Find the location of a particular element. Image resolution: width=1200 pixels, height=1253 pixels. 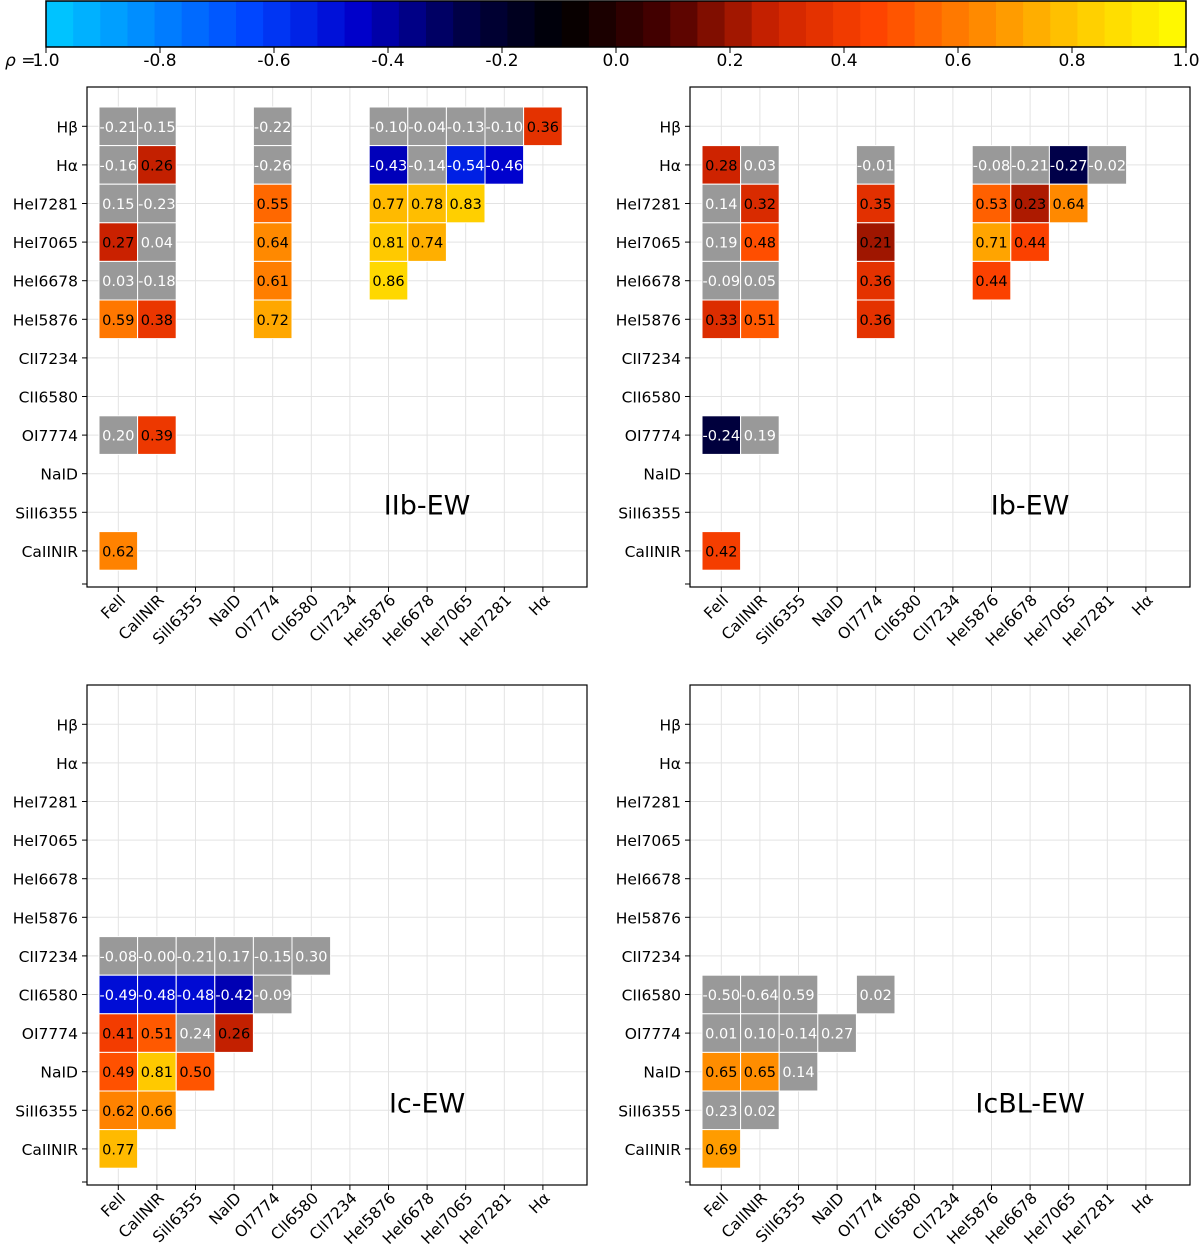

cell-value-label: 0.59 is located at coordinates (798, 996).